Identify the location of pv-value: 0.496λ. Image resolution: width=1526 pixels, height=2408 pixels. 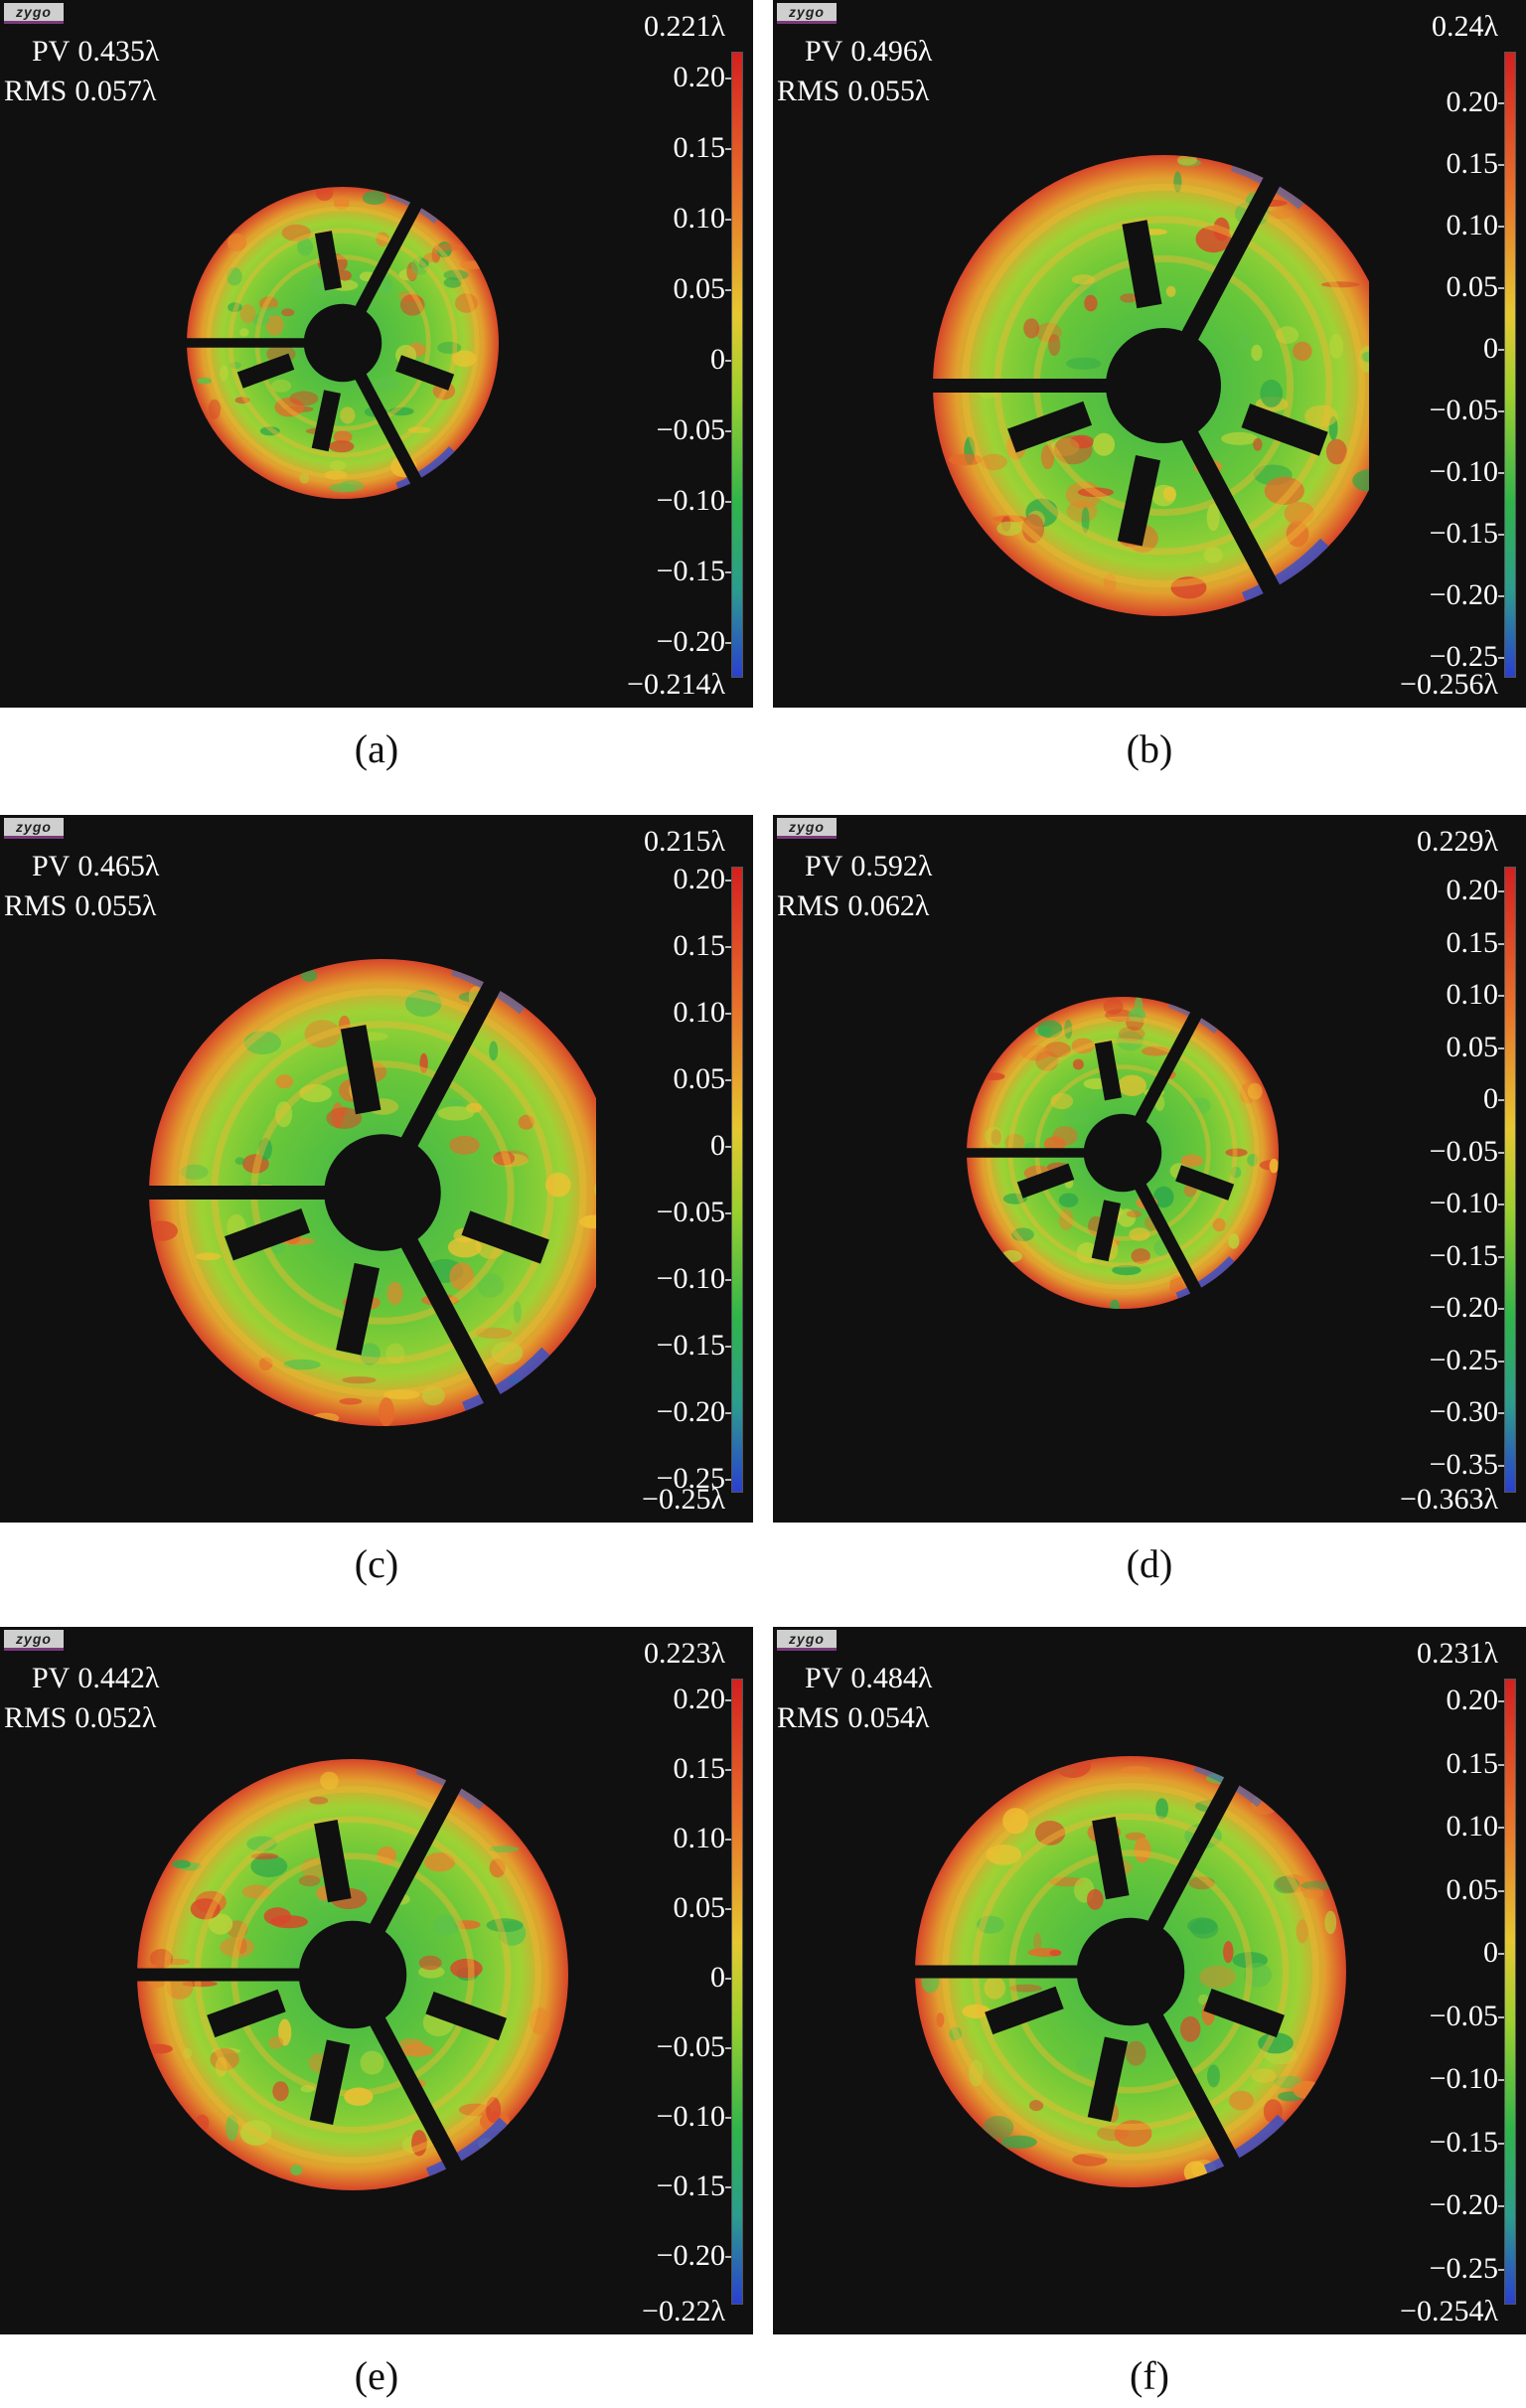
(891, 51).